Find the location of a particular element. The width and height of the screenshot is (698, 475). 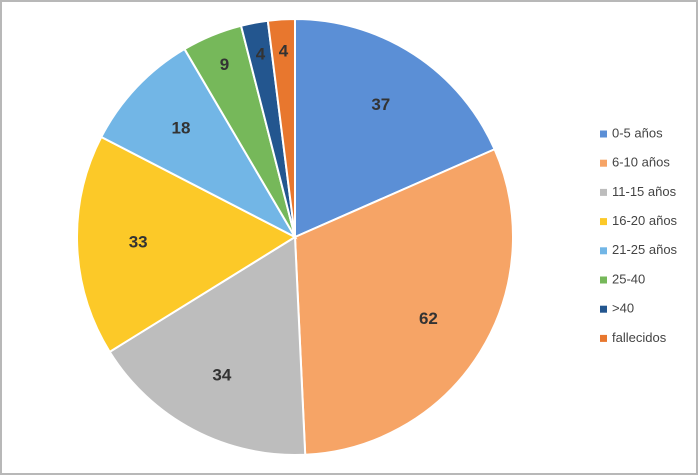

legend-label: fallecidos is located at coordinates (639, 337).